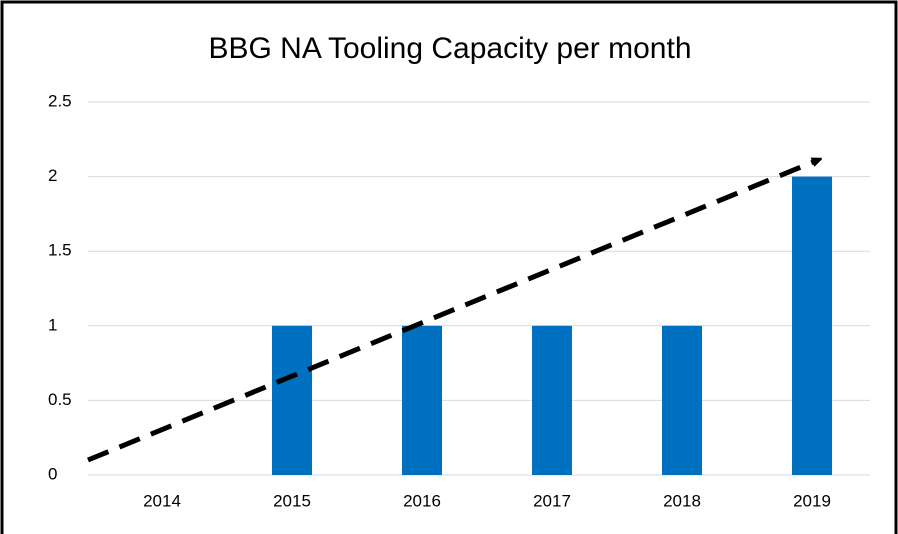 The image size is (898, 534). Describe the element at coordinates (552, 500) in the screenshot. I see `x-tick-label: 2017` at that location.